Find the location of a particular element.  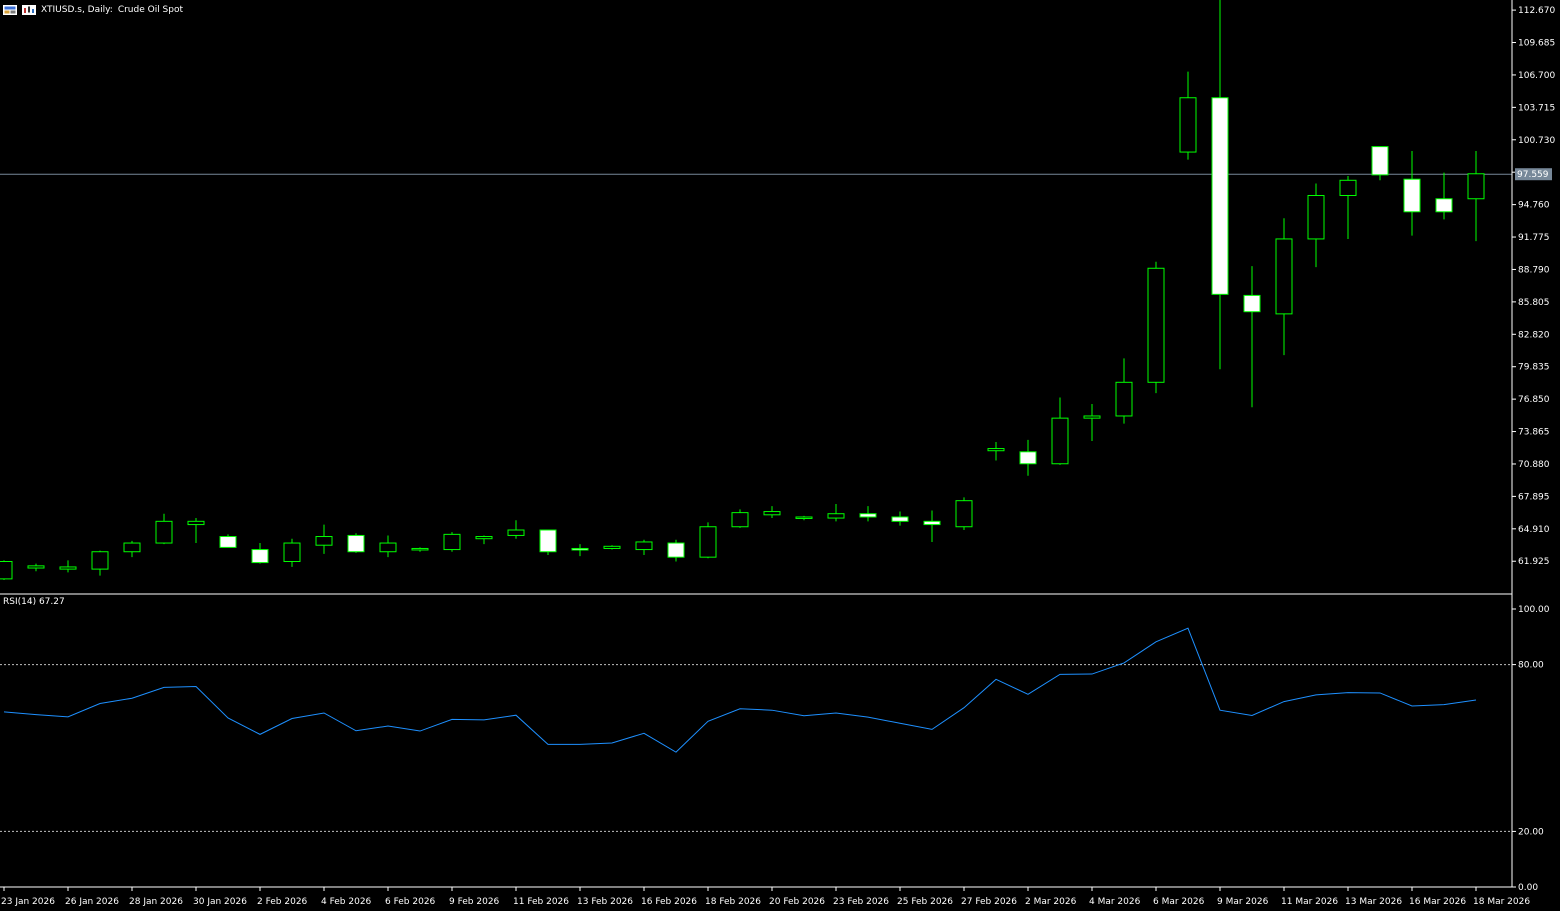

price-tick-label: 91.775 is located at coordinates (1534, 238).